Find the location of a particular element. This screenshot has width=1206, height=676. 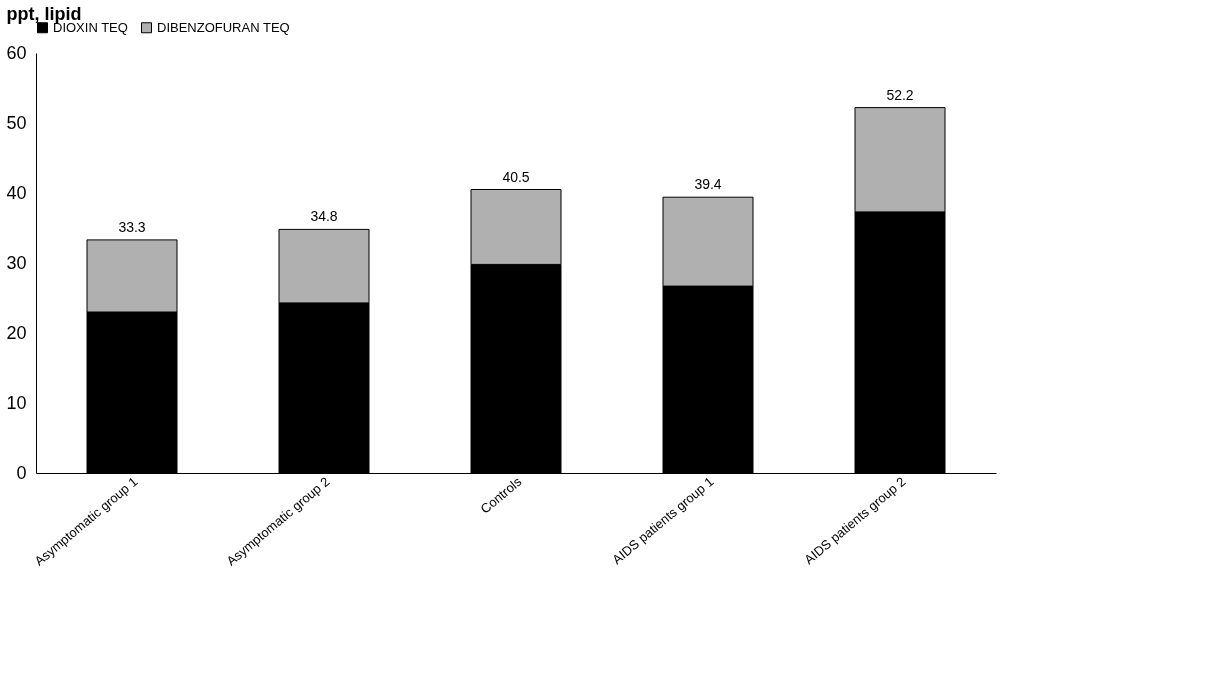

y-tick-label: 10 is located at coordinates (16, 402).